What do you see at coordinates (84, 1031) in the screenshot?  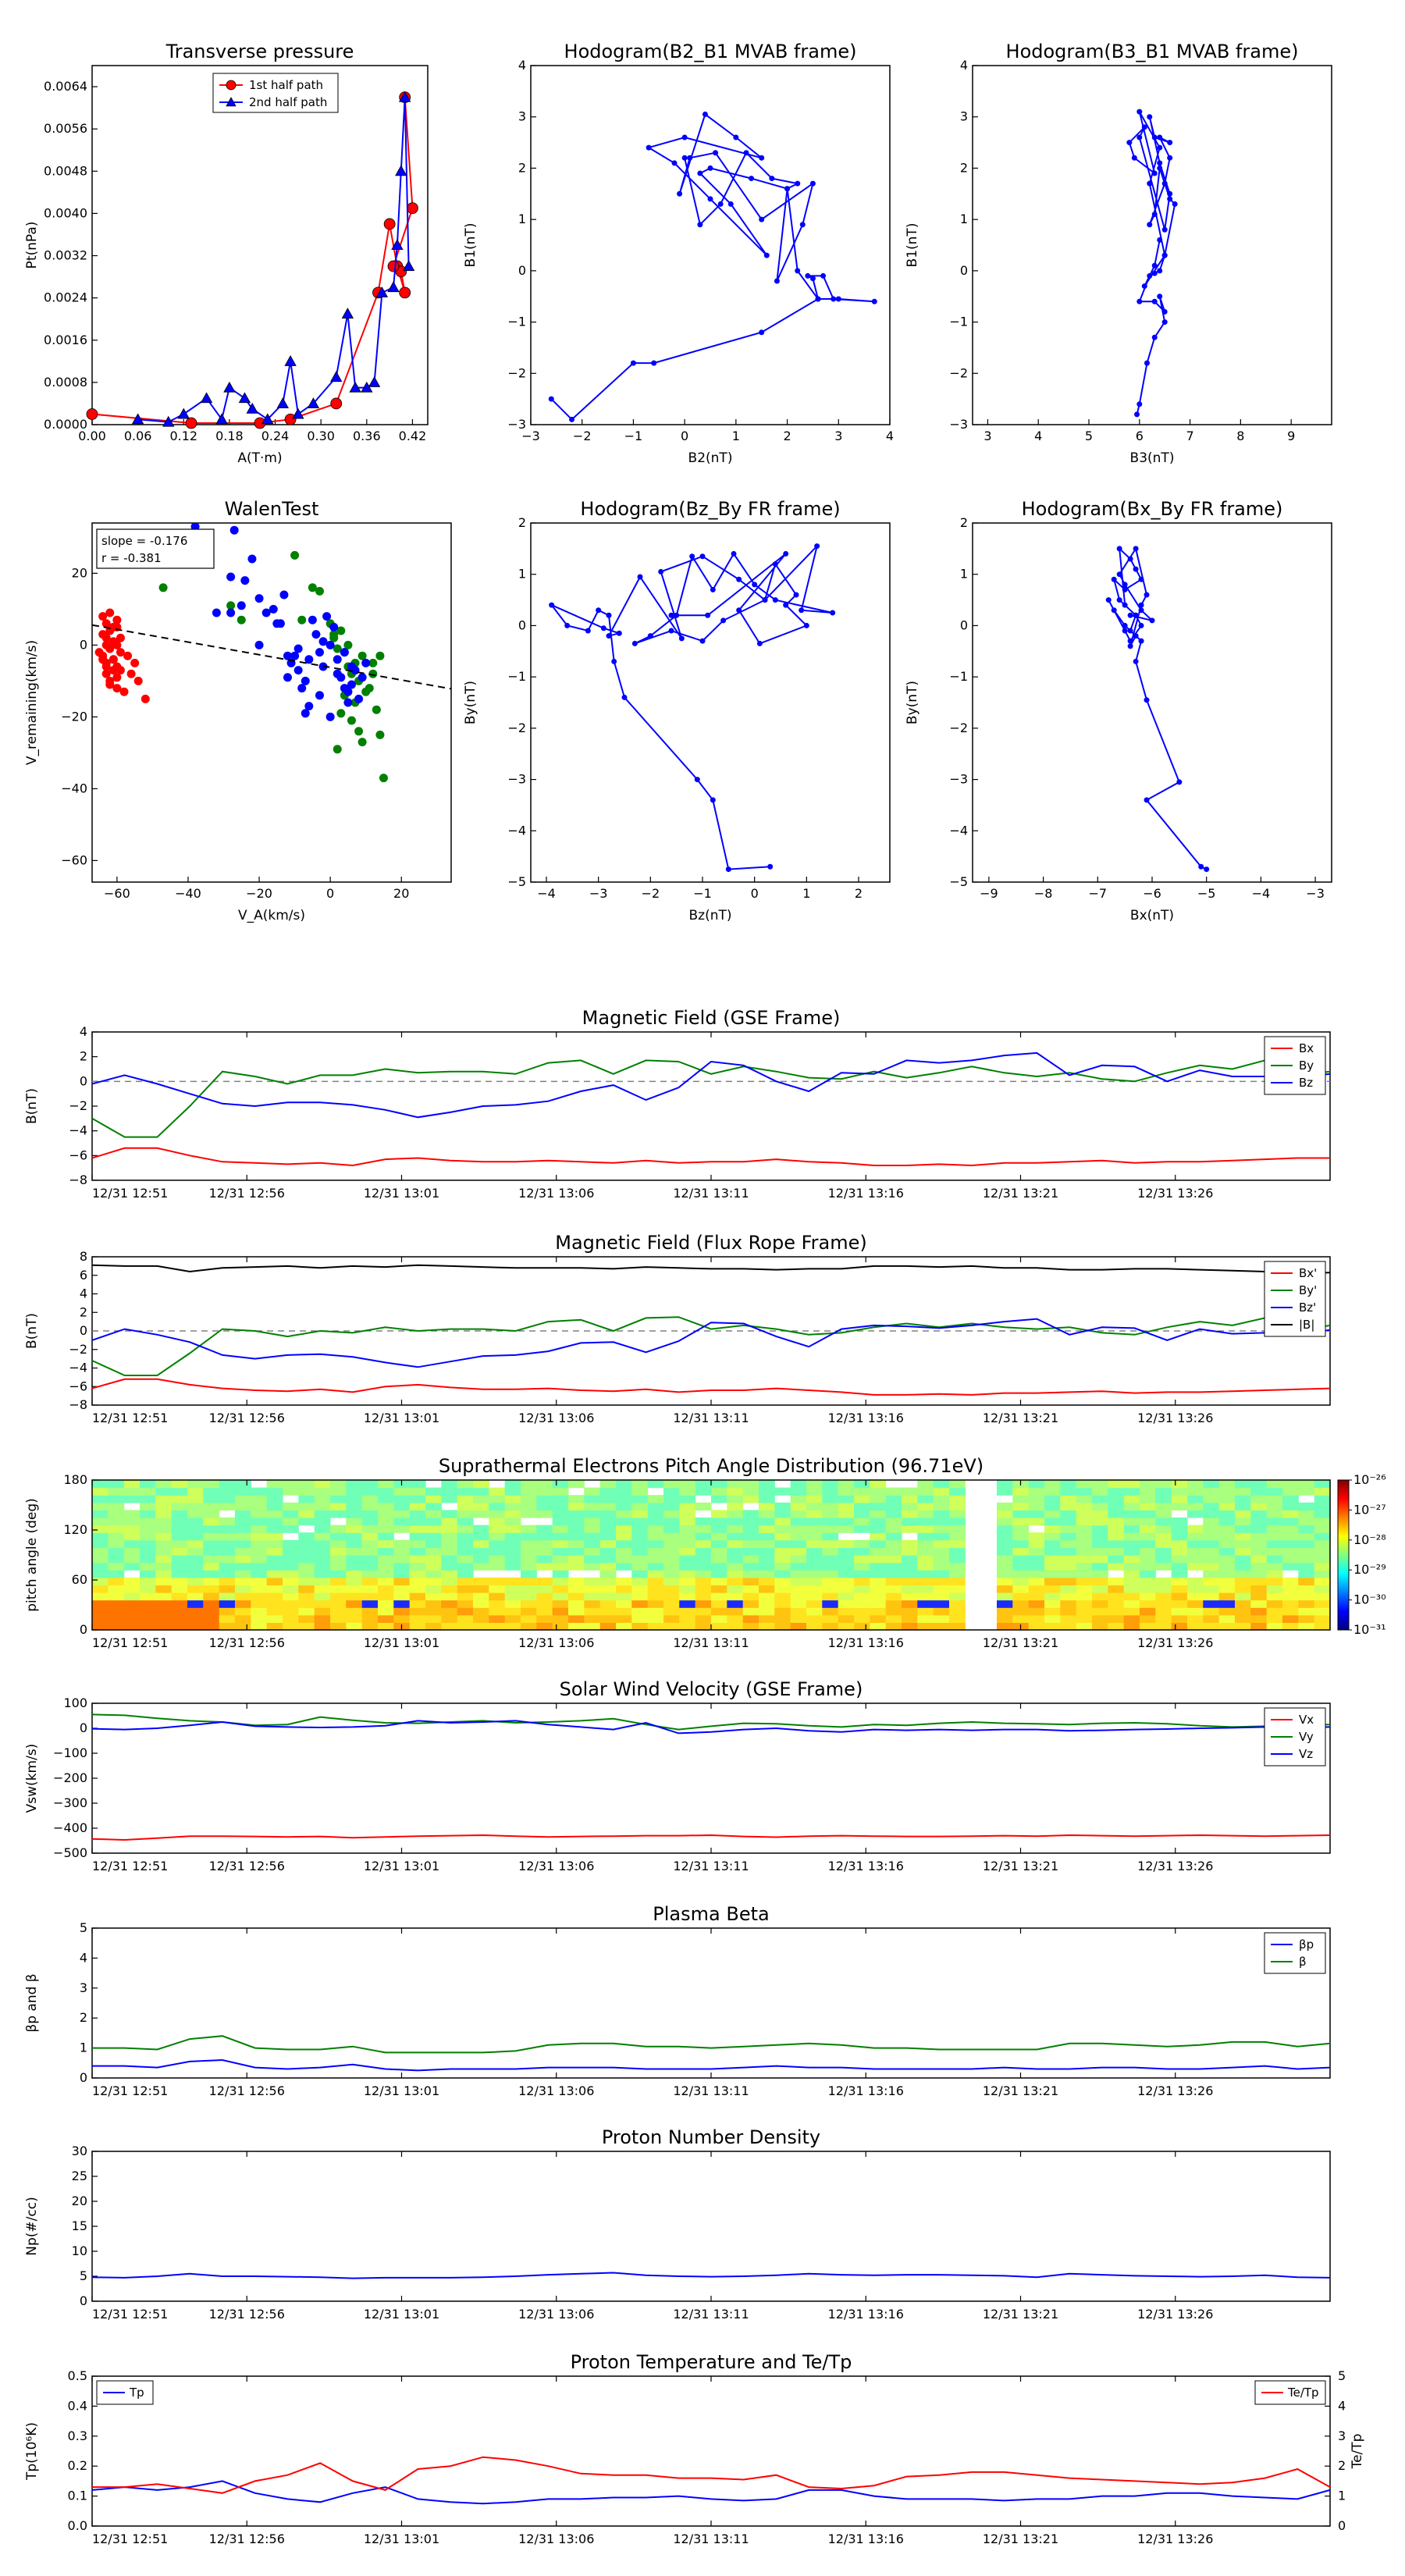 I see `y-tick-label: 4` at bounding box center [84, 1031].